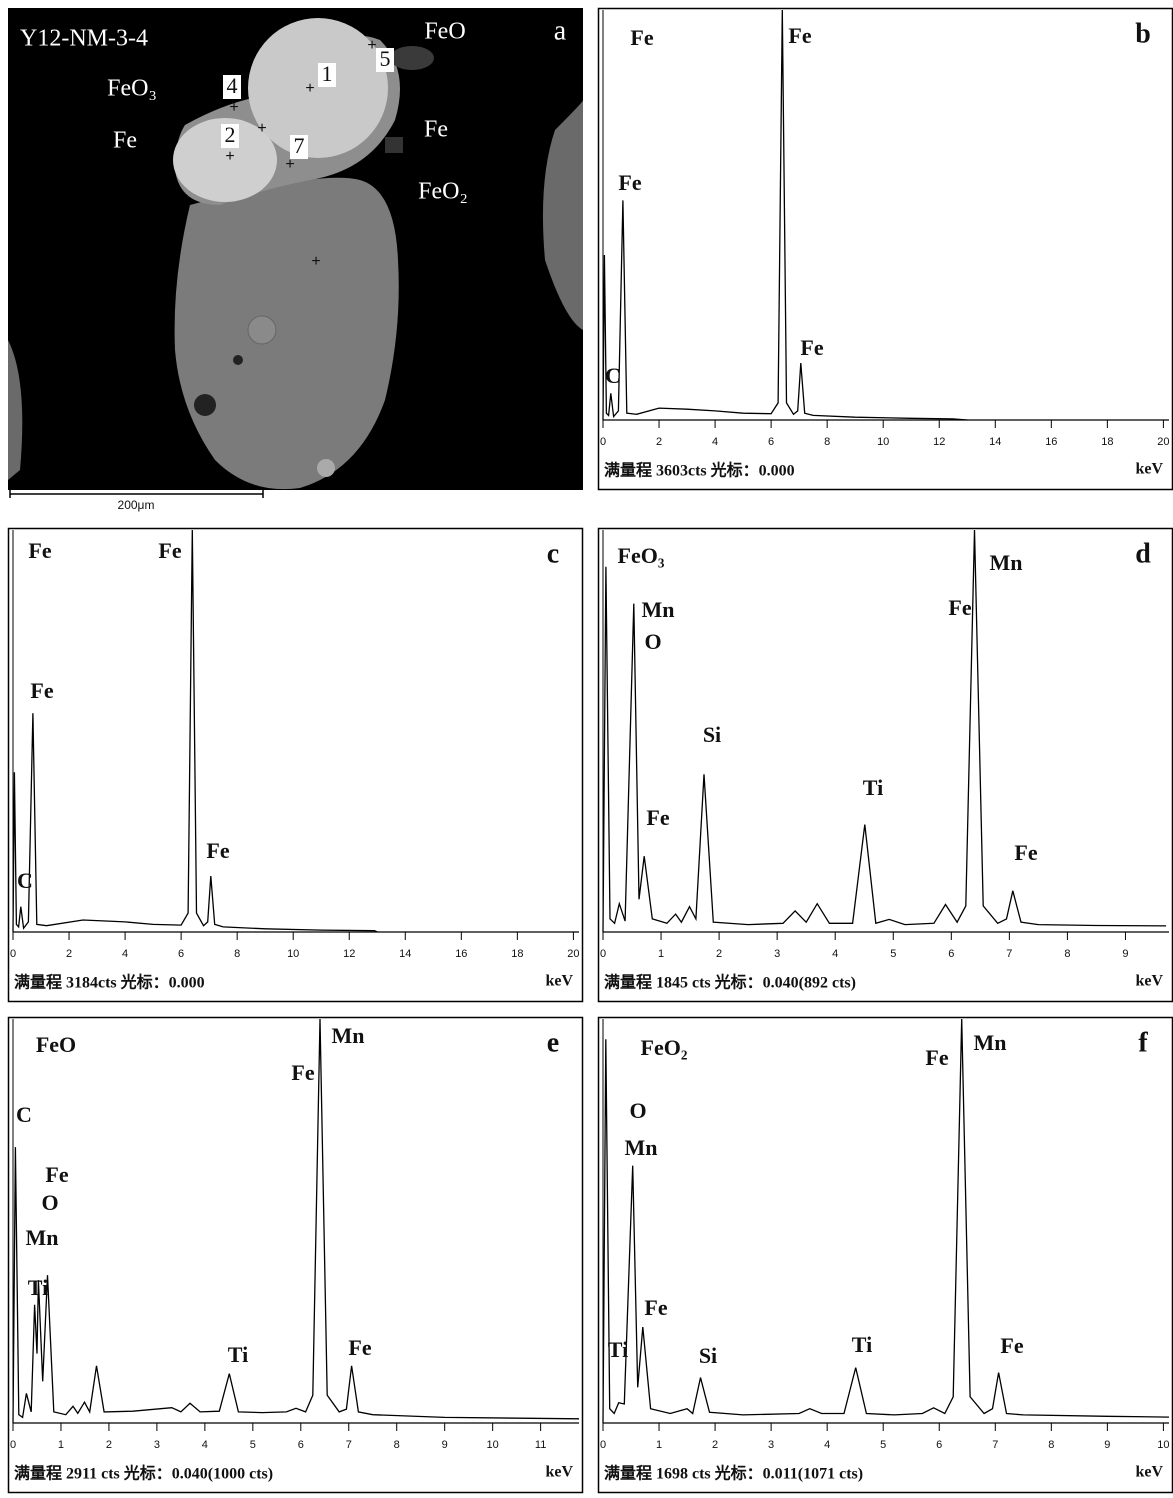 This screenshot has width=1173, height=1498. I want to click on point-markers: + + + + + + +, so click(300, 153).